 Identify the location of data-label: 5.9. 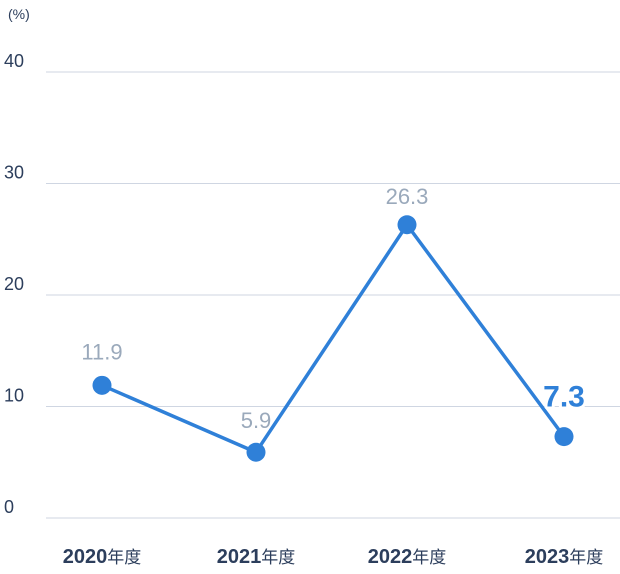
(256, 420).